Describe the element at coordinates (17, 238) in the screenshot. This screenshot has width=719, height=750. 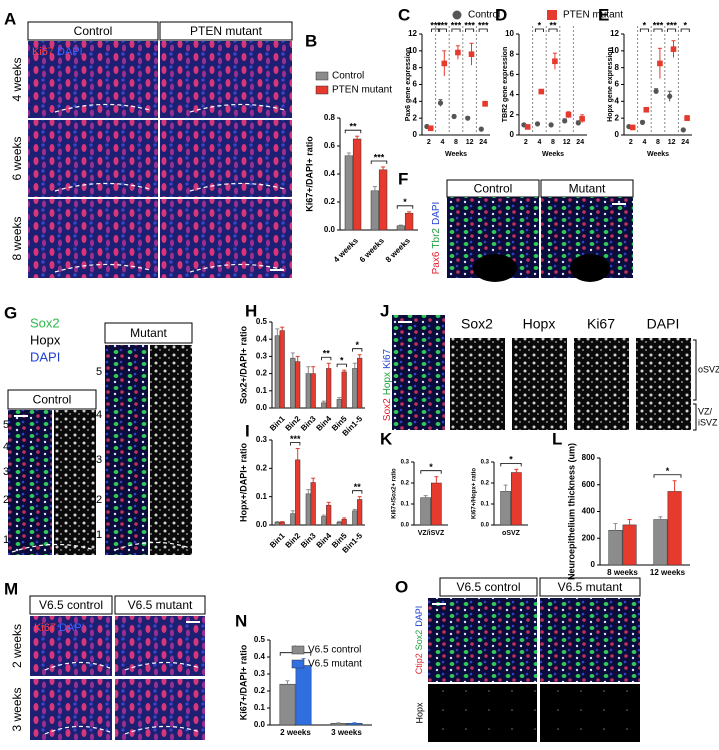
I see `row-label: 8 weeks` at that location.